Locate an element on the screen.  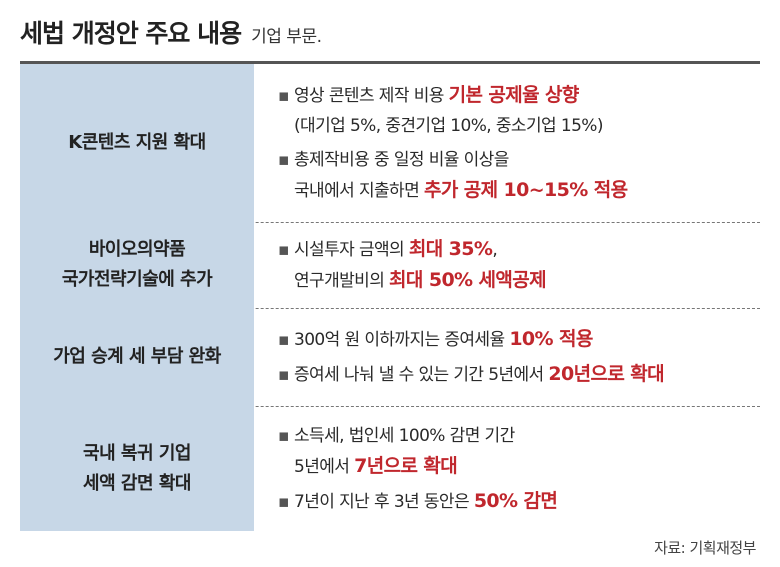
item-highlight: 20년으로 확대 is located at coordinates (606, 374).